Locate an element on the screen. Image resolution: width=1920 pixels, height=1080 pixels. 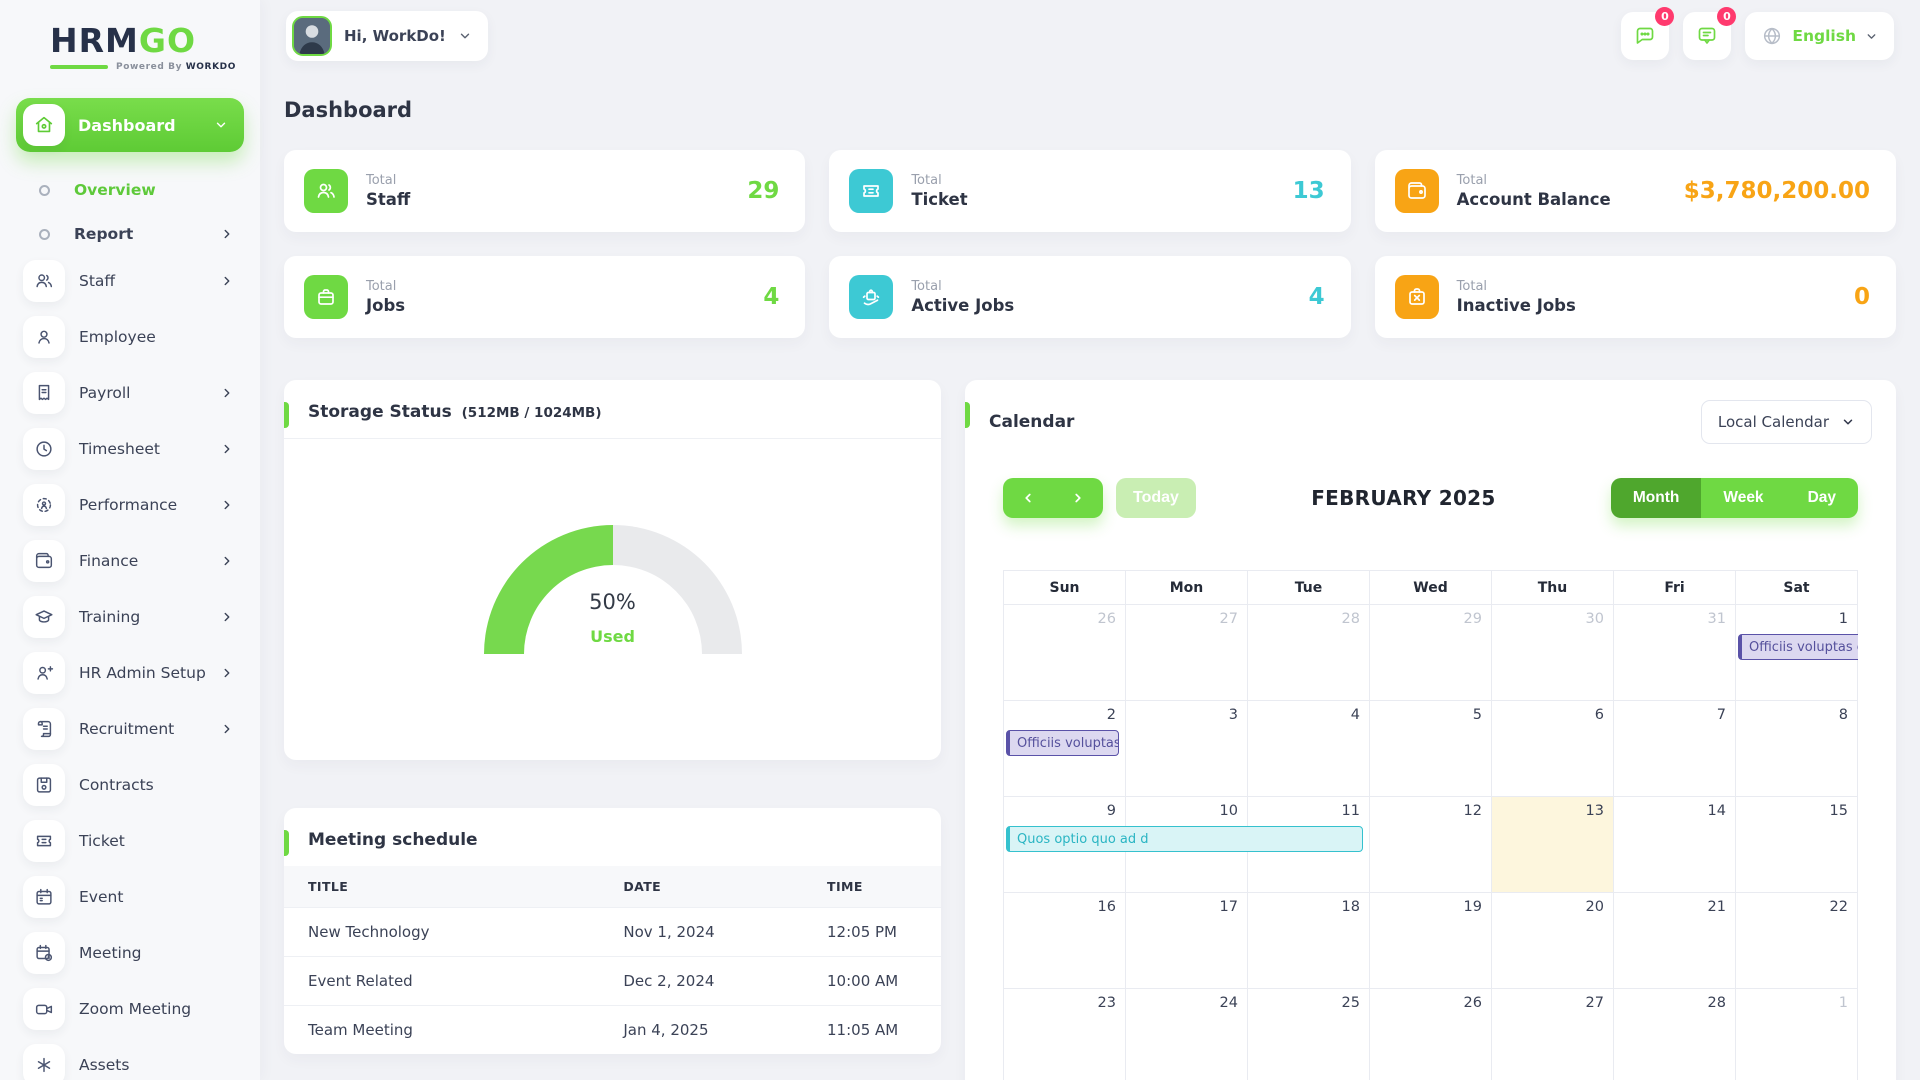
calendar-source-select: Local Calendar is located at coordinates (1786, 422).